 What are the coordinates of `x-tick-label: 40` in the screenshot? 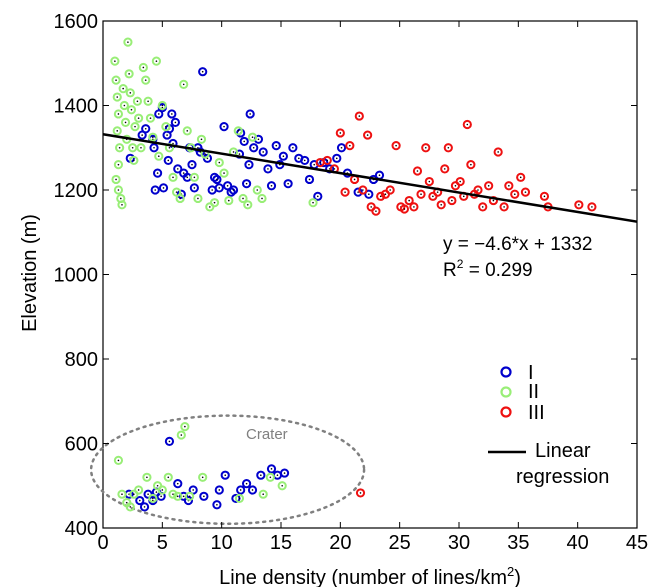 It's located at (578, 543).